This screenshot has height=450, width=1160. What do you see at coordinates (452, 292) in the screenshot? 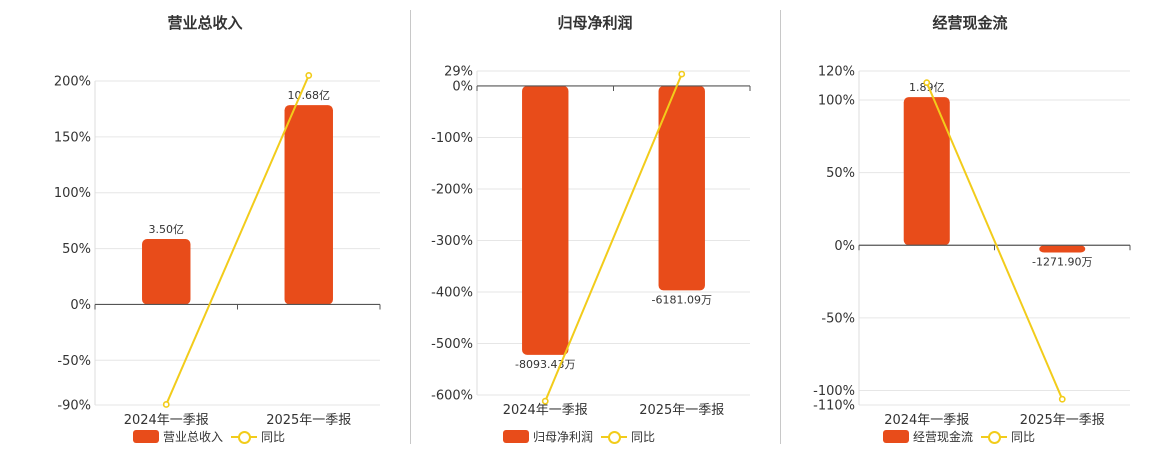
I see `y-tick-label: -400%` at bounding box center [452, 292].